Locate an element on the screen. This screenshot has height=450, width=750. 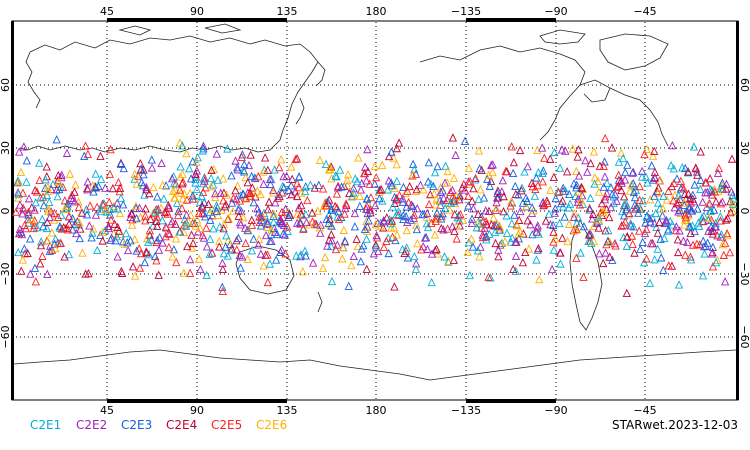
left-tick-0: 0 is located at coordinates (6, 211).